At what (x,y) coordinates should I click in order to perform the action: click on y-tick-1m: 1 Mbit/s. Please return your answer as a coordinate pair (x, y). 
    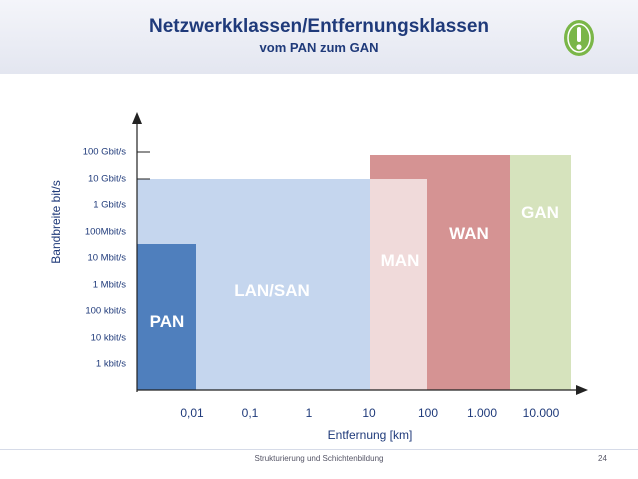
    Looking at the image, I should click on (109, 285).